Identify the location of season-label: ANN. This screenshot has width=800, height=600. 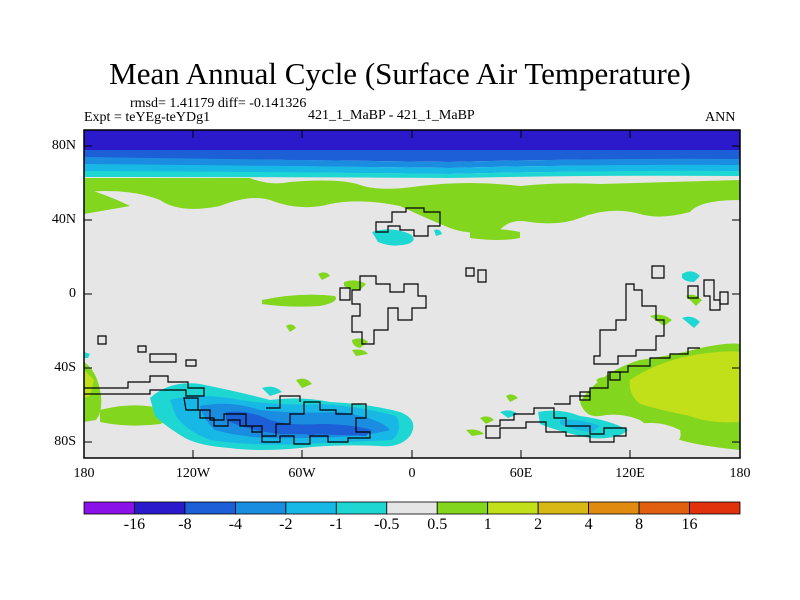
(720, 117).